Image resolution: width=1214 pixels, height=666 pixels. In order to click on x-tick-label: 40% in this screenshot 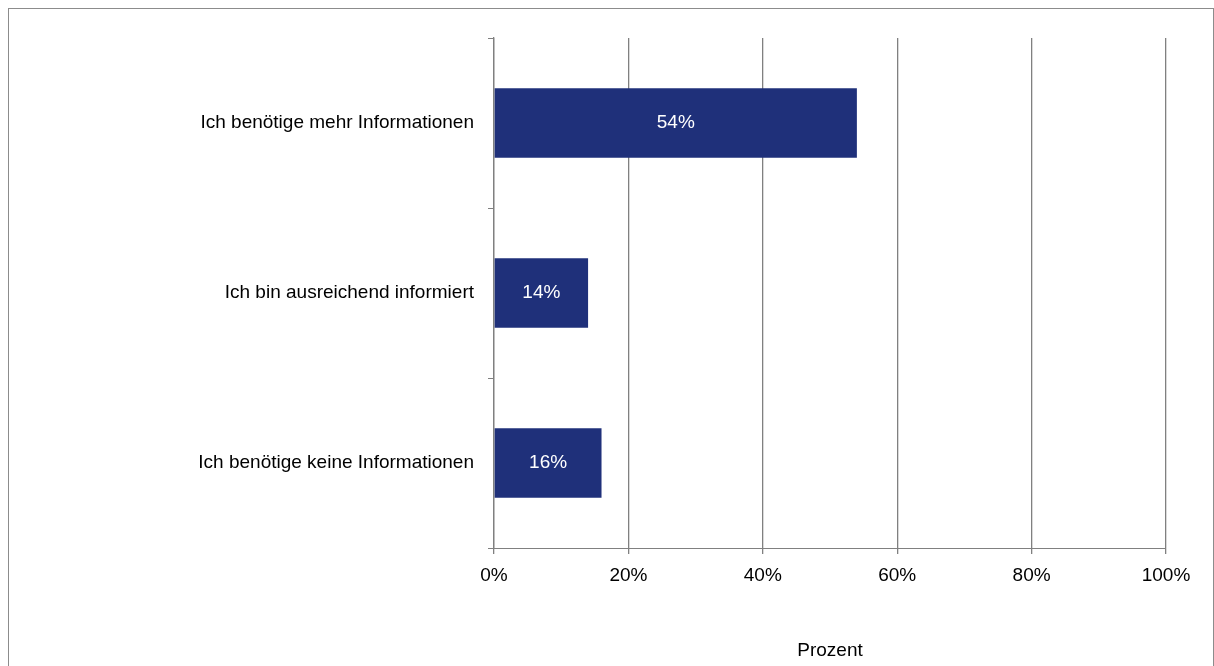, I will do `click(762, 574)`.